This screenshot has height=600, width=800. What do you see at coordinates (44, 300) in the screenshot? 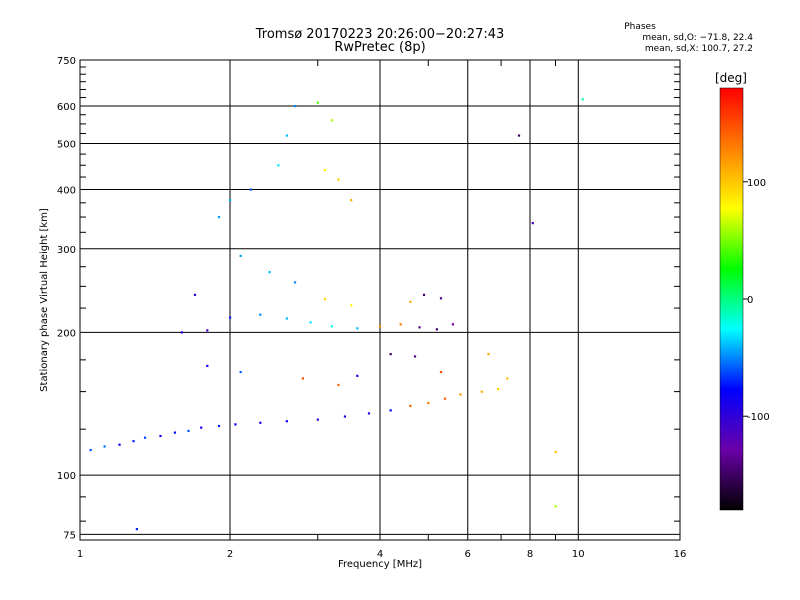
I see `y-axis-label: Stationary phase Virtual Height [km]` at bounding box center [44, 300].